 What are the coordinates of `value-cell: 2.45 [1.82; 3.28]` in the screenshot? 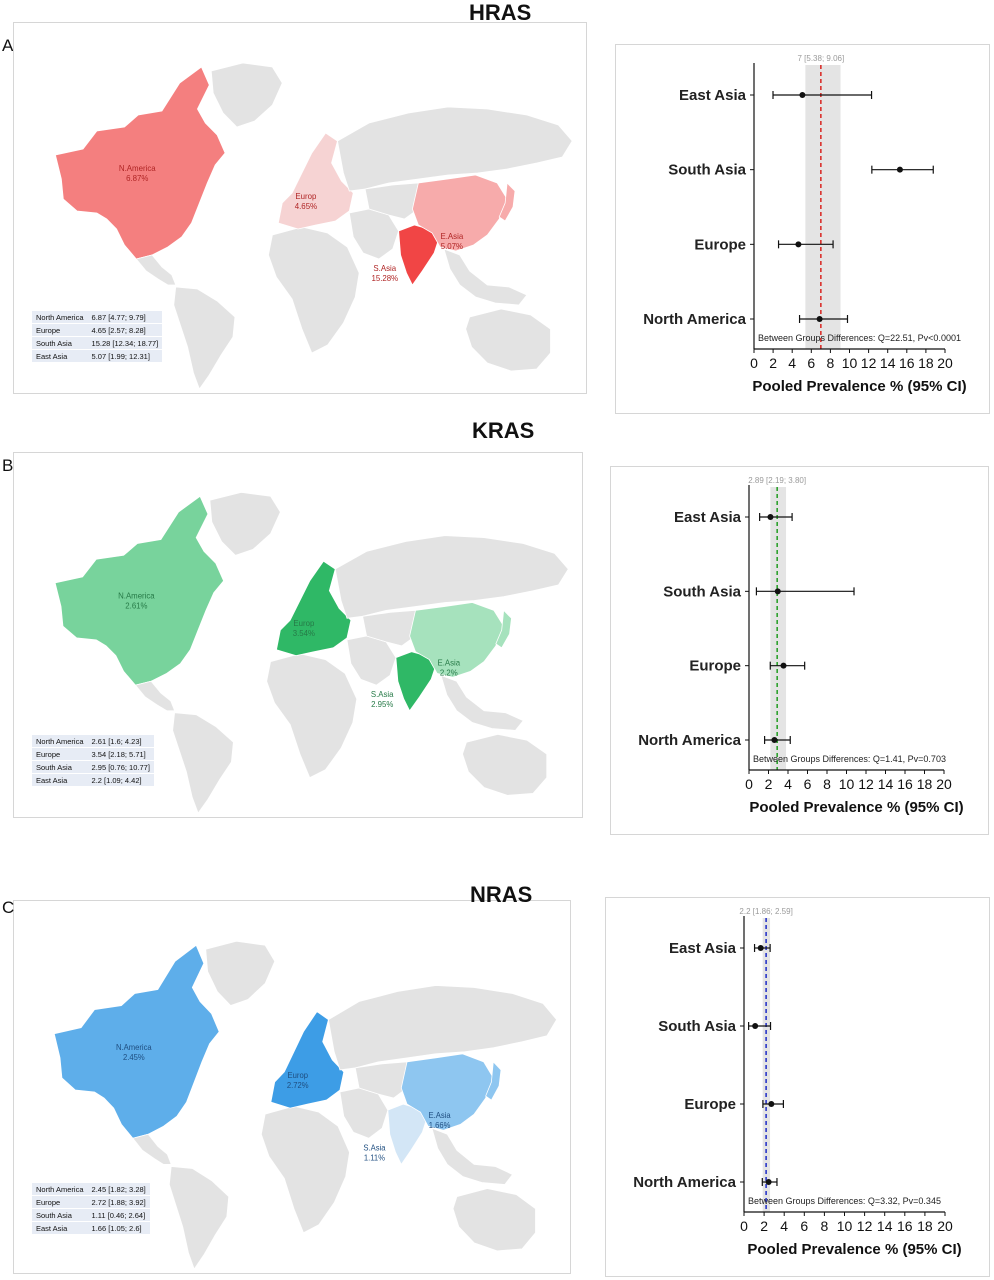 It's located at (118, 1189).